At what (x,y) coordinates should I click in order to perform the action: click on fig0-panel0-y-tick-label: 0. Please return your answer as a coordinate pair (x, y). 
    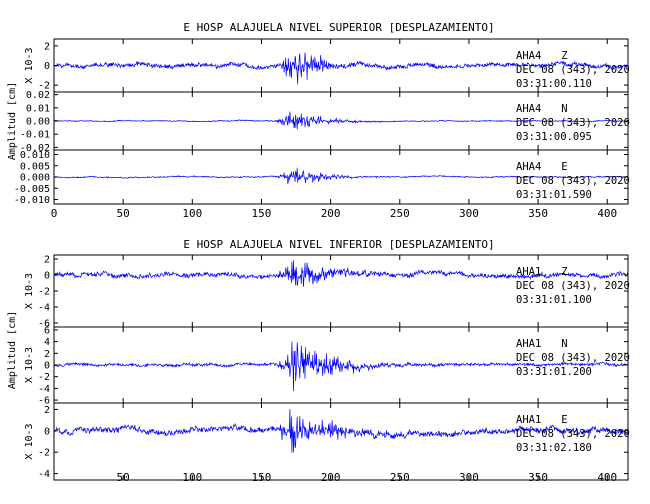
    Looking at the image, I should click on (47, 66).